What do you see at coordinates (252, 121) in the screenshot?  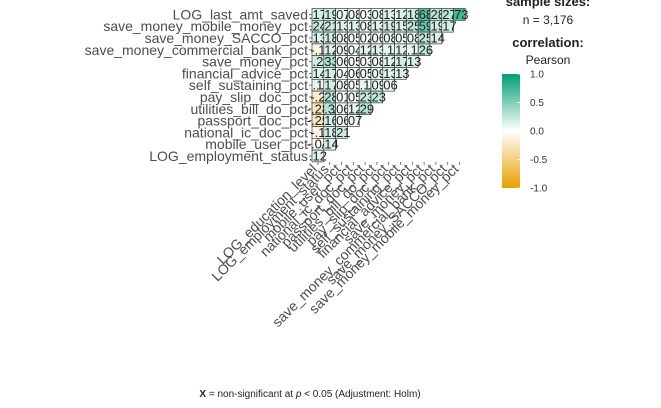 I see `row-label: passport_doc_pct` at bounding box center [252, 121].